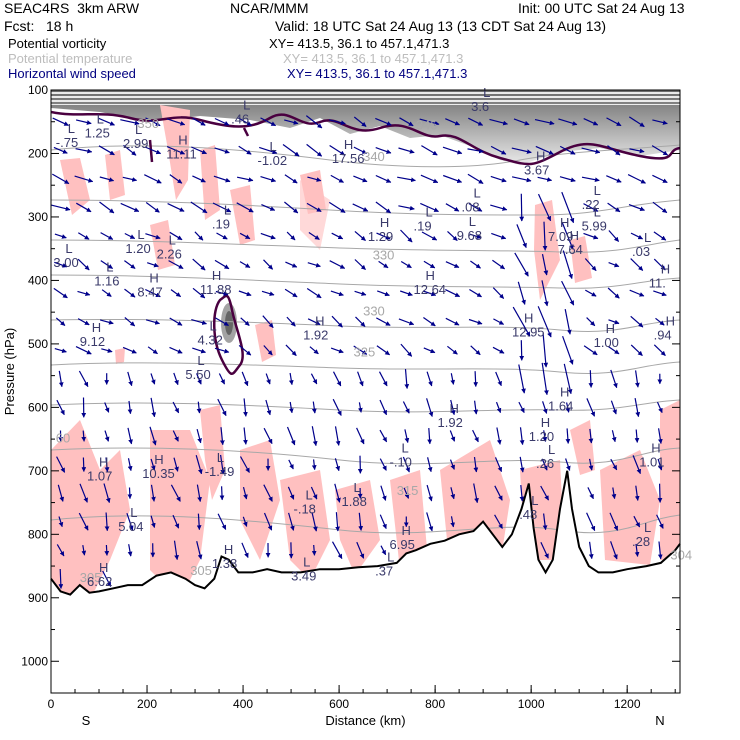 The height and width of the screenshot is (740, 740). Describe the element at coordinates (39, 26) in the screenshot. I see `forecast-hour: Fcst: 18 h` at that location.